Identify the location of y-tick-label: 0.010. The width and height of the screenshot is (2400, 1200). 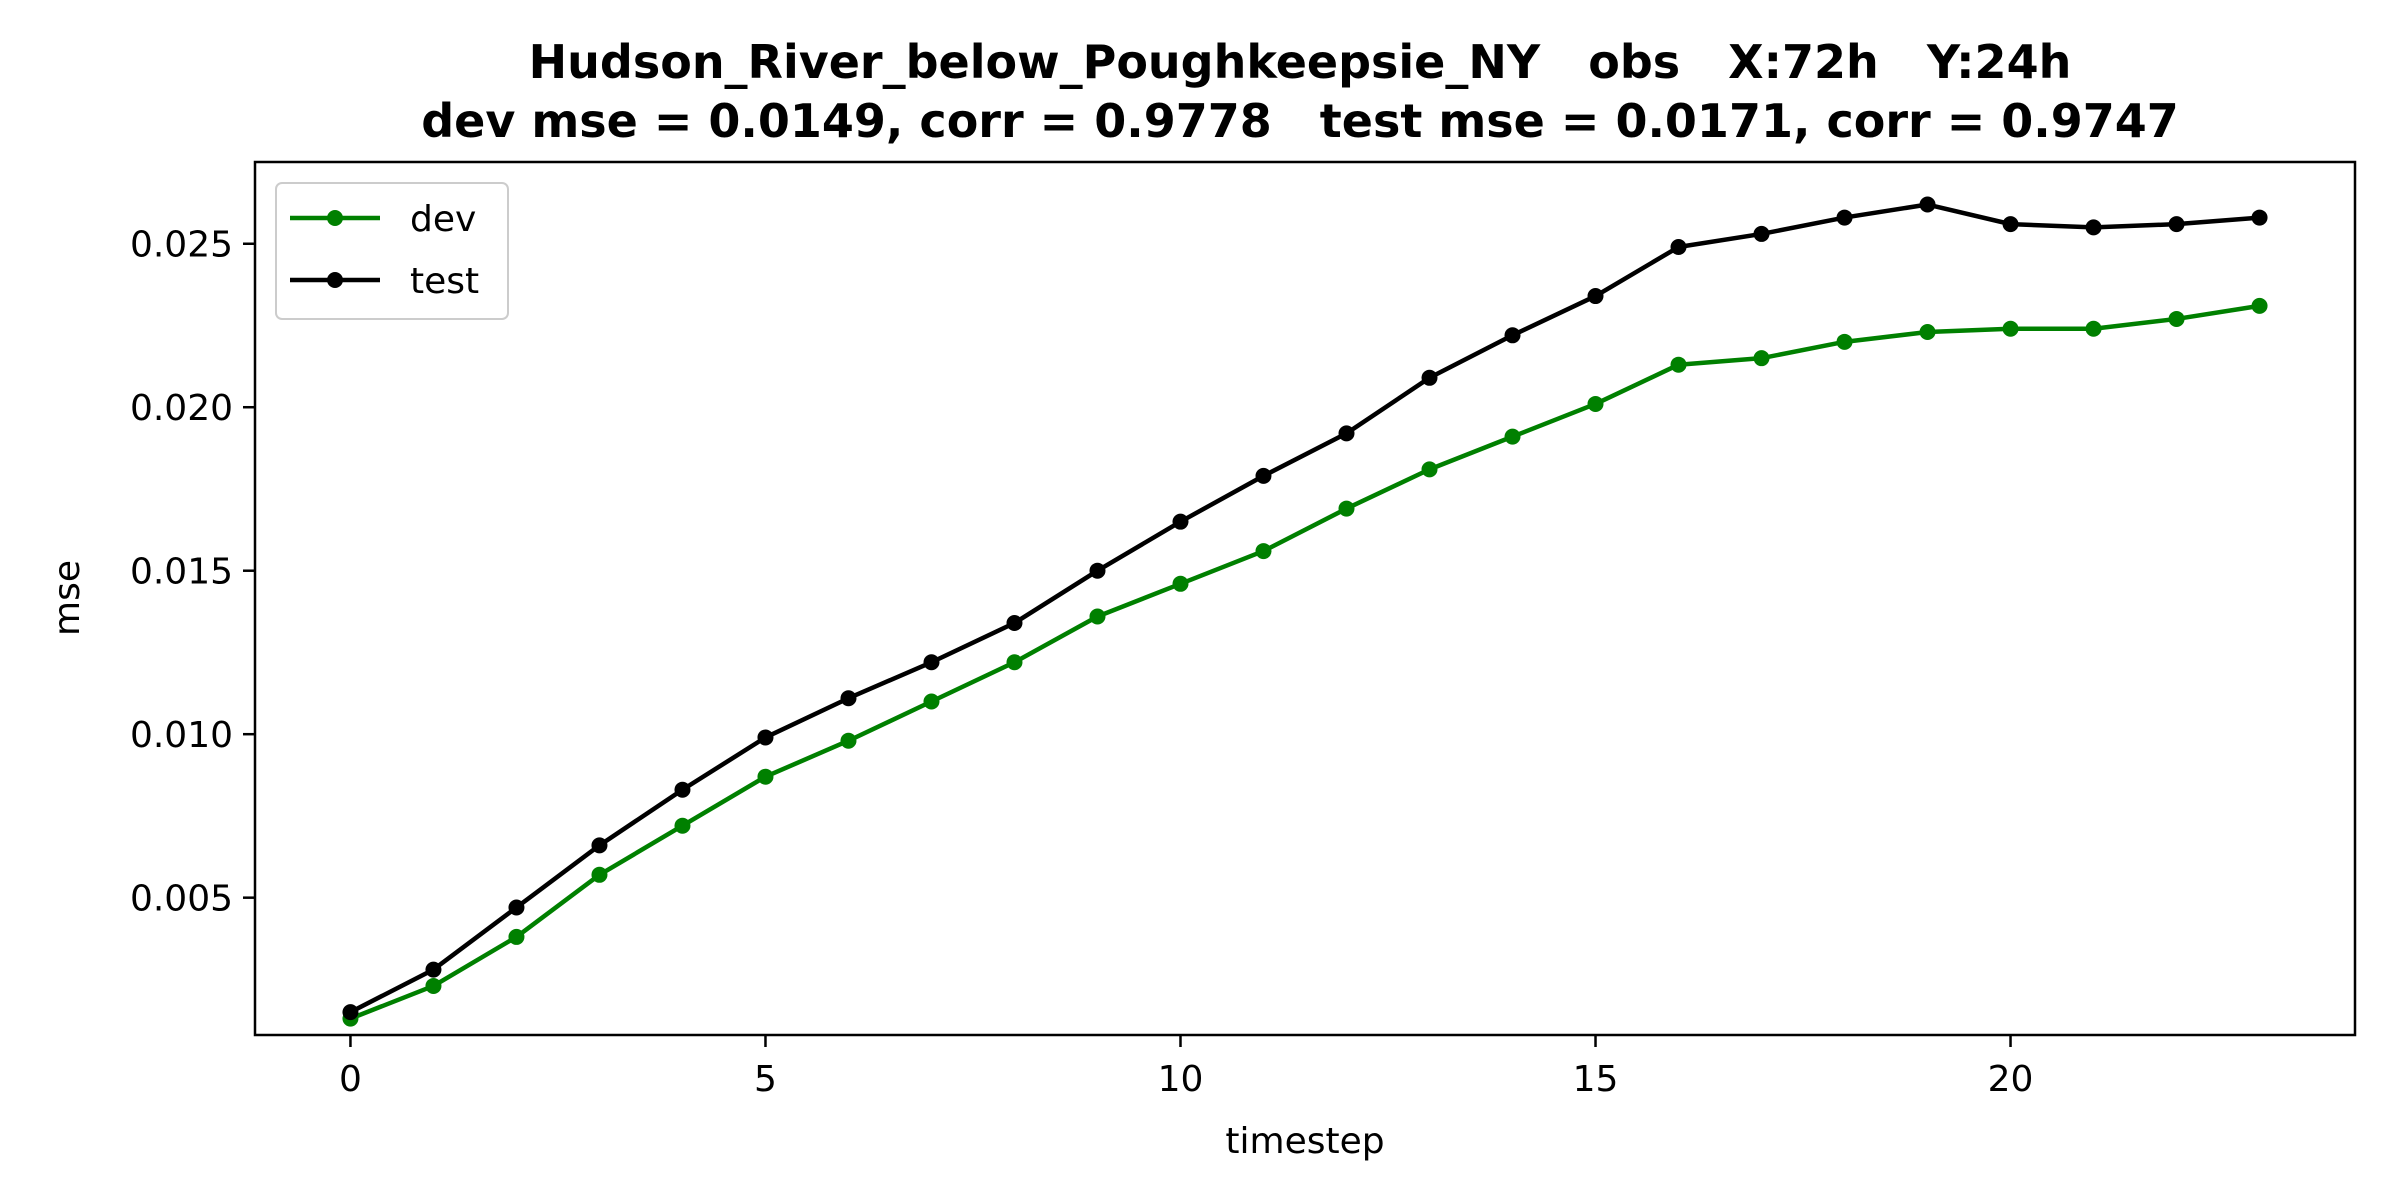
(181, 735).